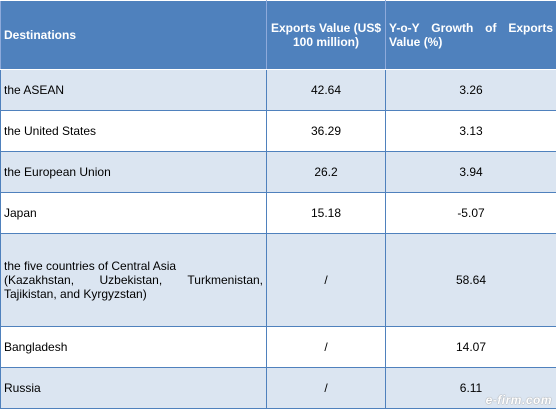 The width and height of the screenshot is (556, 409). I want to click on table-row: Japan 15.18 -5.07, so click(278, 213).